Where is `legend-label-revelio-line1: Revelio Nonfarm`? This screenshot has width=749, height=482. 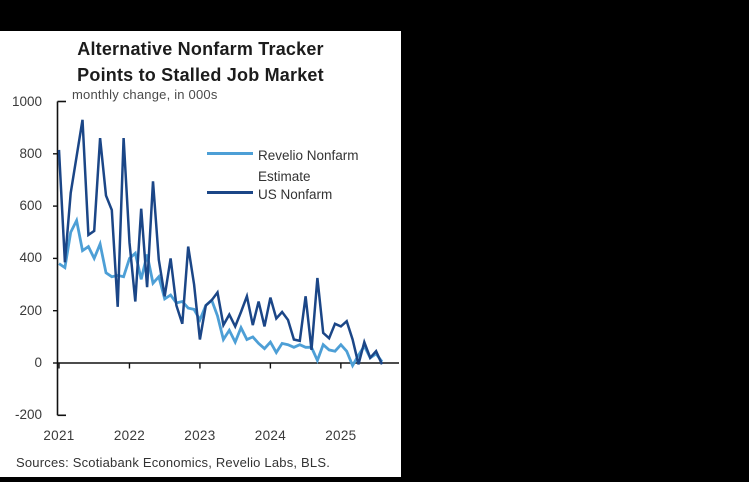
legend-label-revelio-line1: Revelio Nonfarm is located at coordinates (308, 155).